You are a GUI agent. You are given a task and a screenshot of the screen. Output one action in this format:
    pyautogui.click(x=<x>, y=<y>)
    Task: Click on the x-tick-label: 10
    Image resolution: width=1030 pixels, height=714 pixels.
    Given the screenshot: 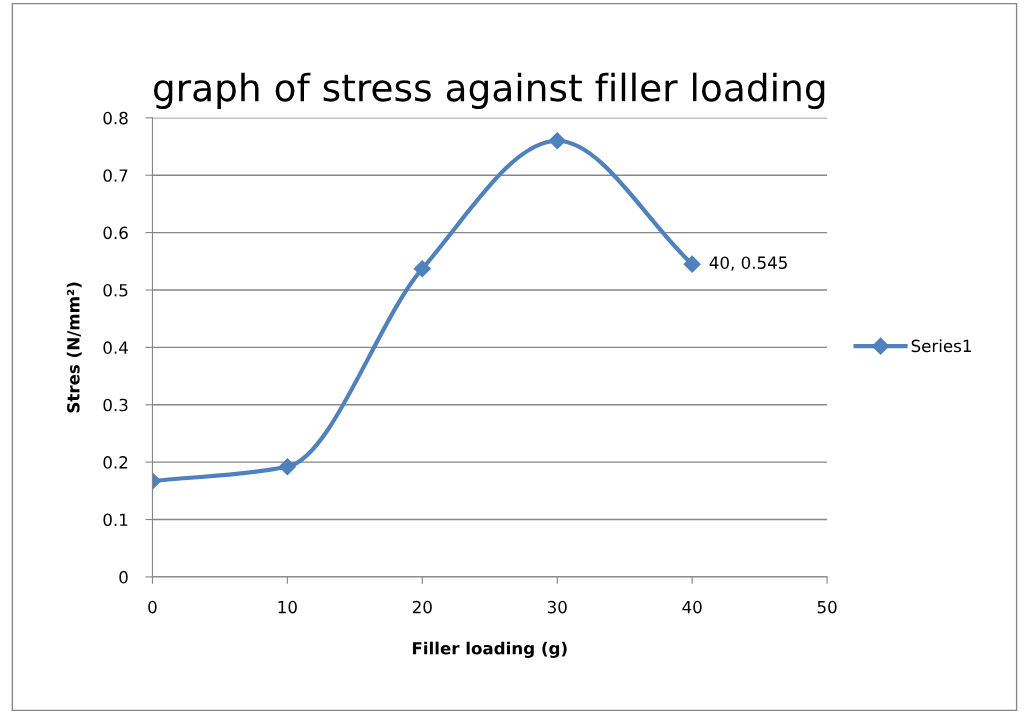 What is the action you would take?
    pyautogui.click(x=287, y=607)
    